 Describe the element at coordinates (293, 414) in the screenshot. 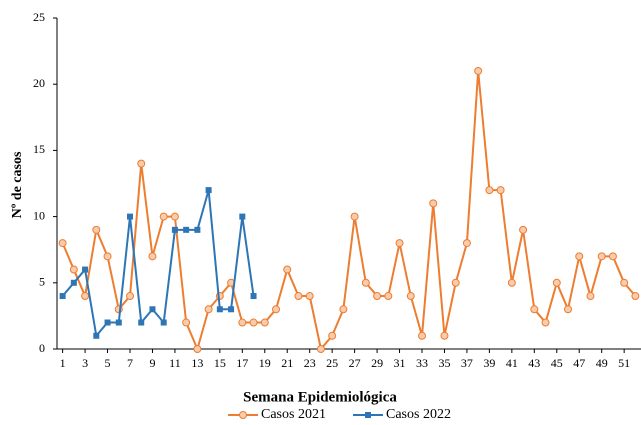

I see `legend-label: Casos 2021` at that location.